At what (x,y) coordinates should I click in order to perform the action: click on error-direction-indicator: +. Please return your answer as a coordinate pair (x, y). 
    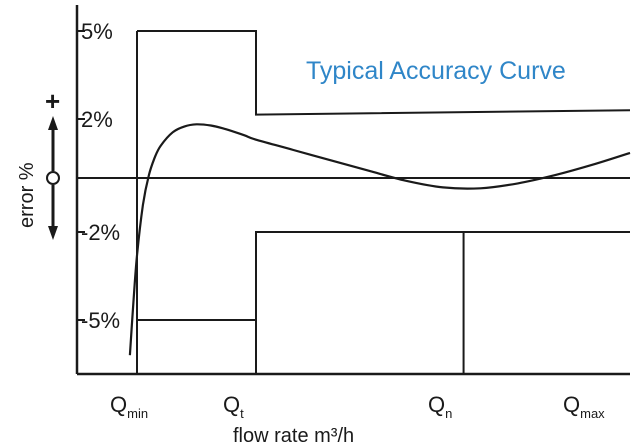
    Looking at the image, I should click on (52, 163).